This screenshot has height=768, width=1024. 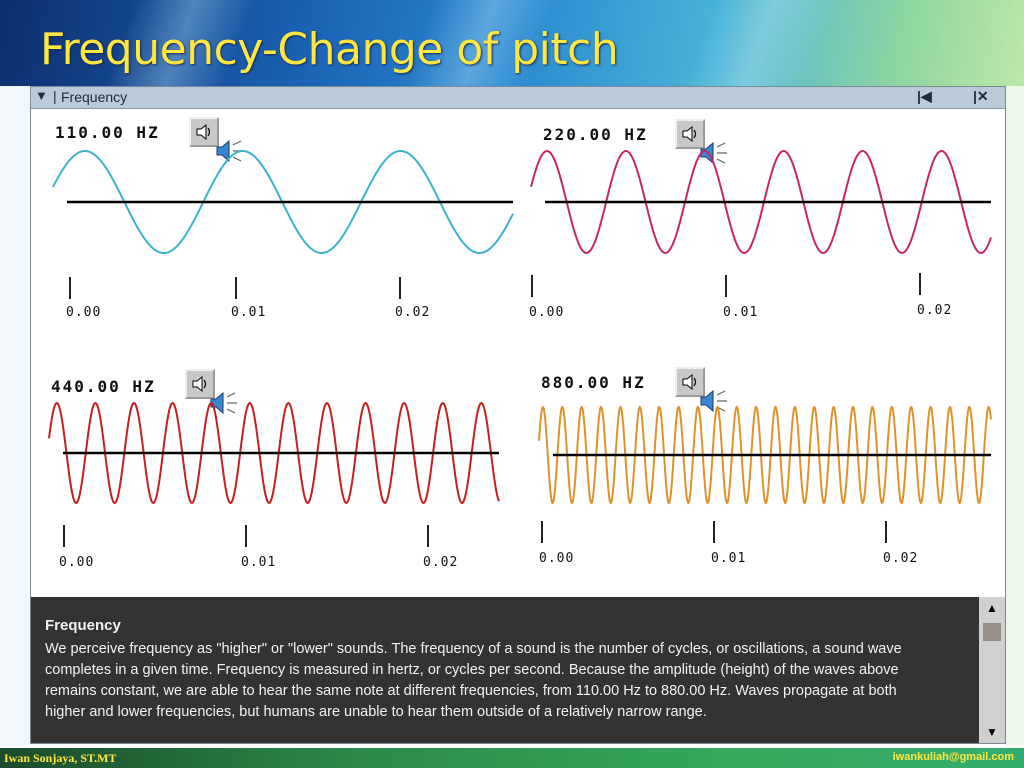 What do you see at coordinates (595, 134) in the screenshot?
I see `frequency-label: 220.00 HZ` at bounding box center [595, 134].